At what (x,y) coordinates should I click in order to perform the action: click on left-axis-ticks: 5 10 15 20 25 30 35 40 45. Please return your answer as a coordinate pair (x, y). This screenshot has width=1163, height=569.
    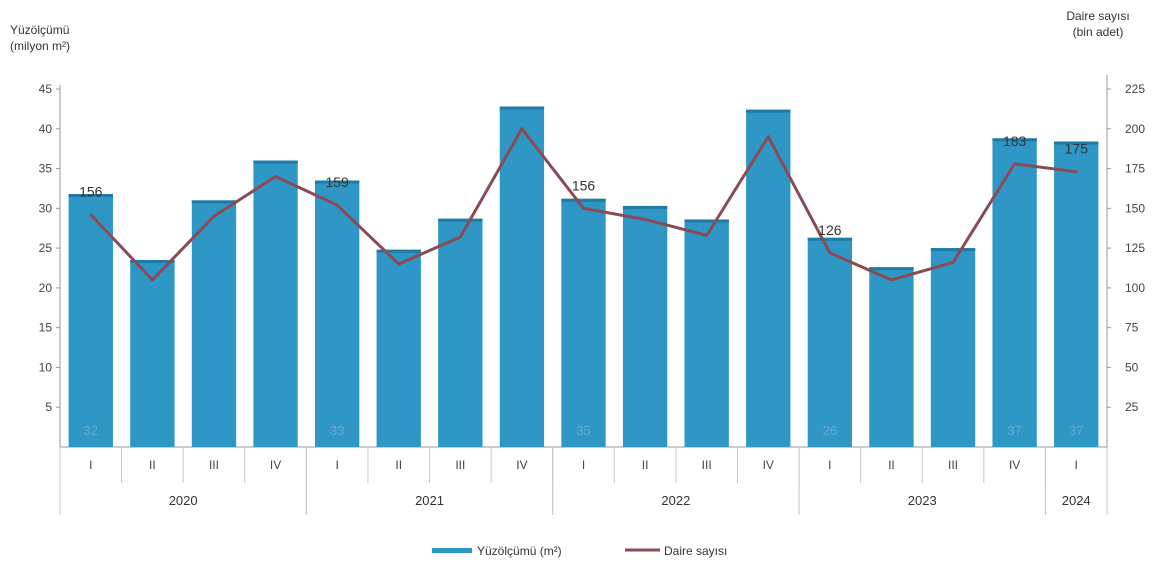
    Looking at the image, I should click on (49, 248).